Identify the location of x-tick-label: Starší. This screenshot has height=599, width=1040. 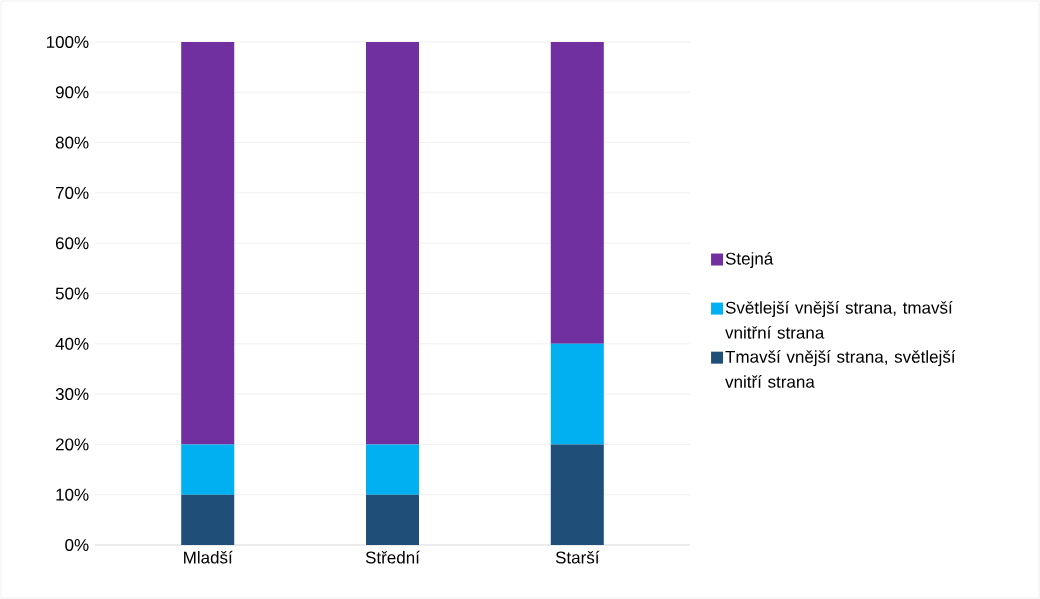
(577, 557).